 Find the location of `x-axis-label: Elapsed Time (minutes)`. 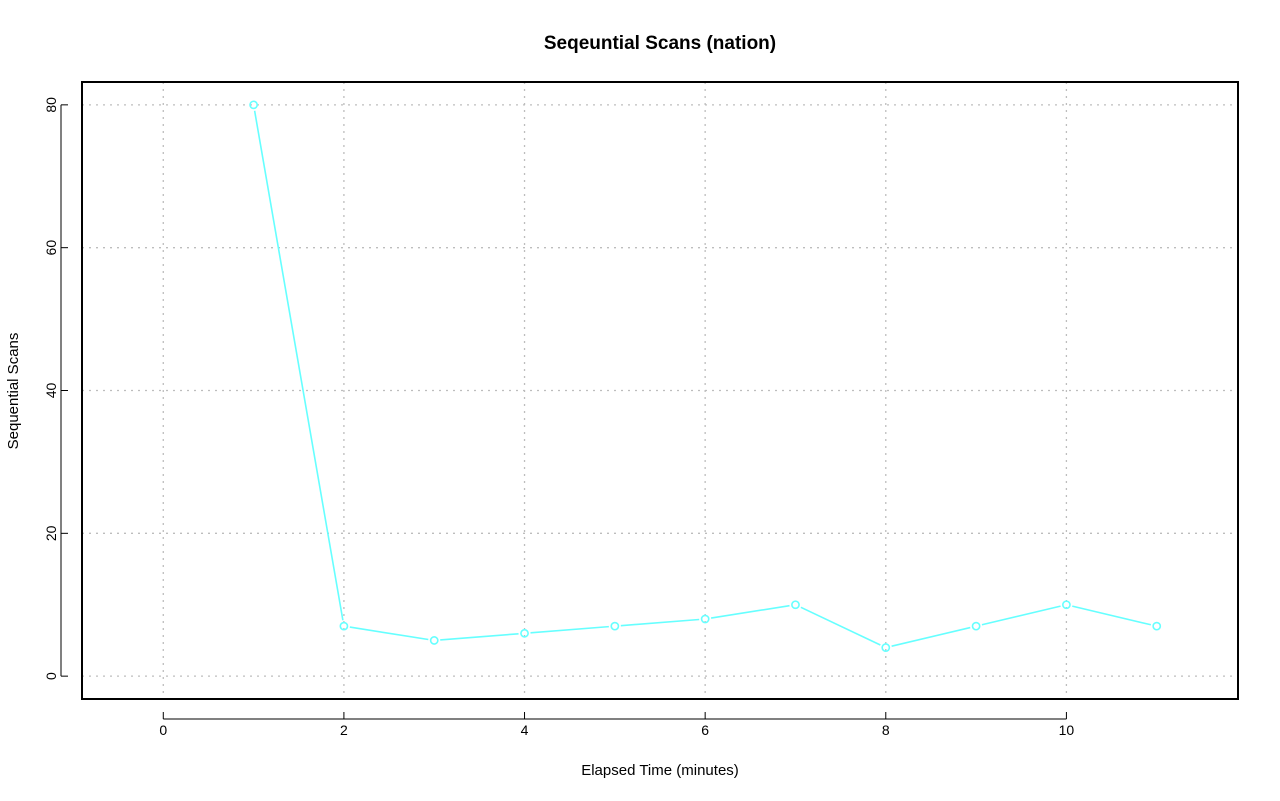

x-axis-label: Elapsed Time (minutes) is located at coordinates (660, 770).